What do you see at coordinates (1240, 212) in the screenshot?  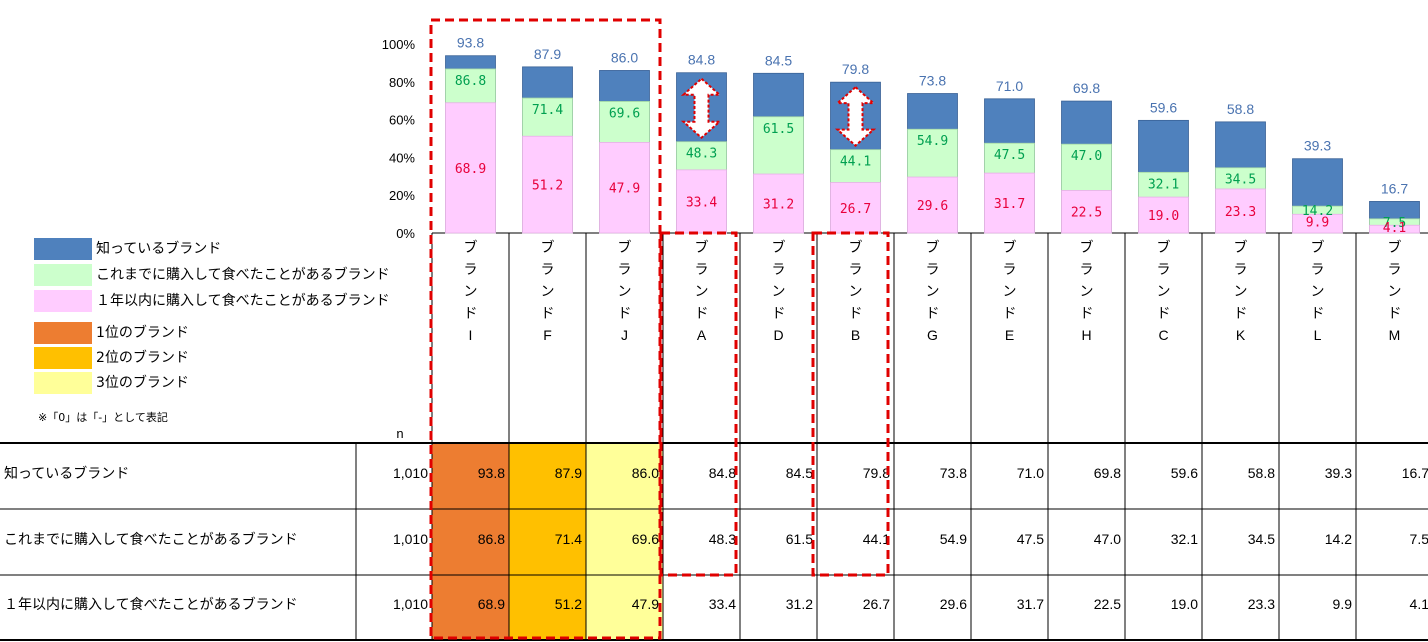 I see `data-label-year: 23.3` at bounding box center [1240, 212].